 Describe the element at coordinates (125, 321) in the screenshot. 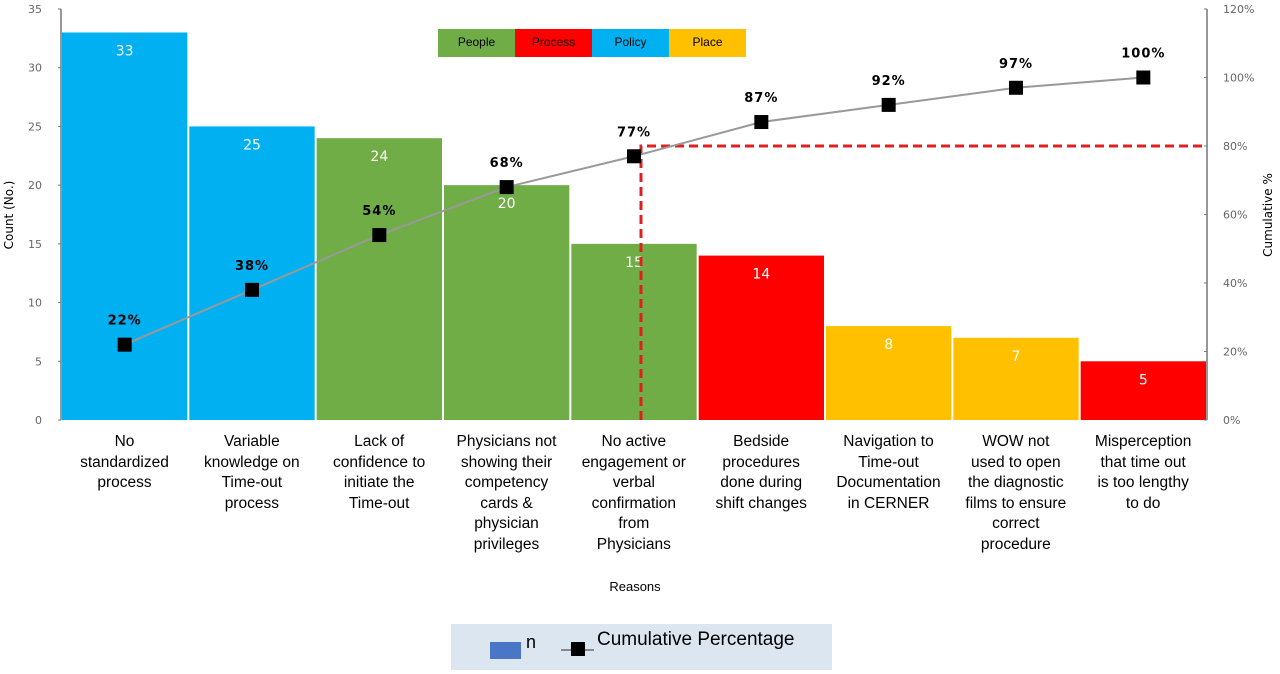

I see `cumulative-label: 22%` at that location.